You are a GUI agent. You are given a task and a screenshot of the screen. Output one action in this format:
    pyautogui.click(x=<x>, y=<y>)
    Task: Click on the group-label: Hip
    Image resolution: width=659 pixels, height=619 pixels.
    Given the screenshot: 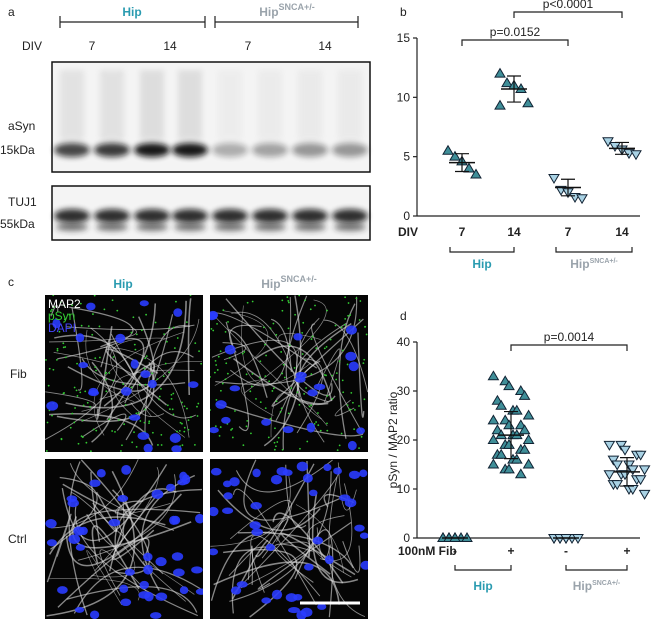 What is the action you would take?
    pyautogui.click(x=122, y=284)
    